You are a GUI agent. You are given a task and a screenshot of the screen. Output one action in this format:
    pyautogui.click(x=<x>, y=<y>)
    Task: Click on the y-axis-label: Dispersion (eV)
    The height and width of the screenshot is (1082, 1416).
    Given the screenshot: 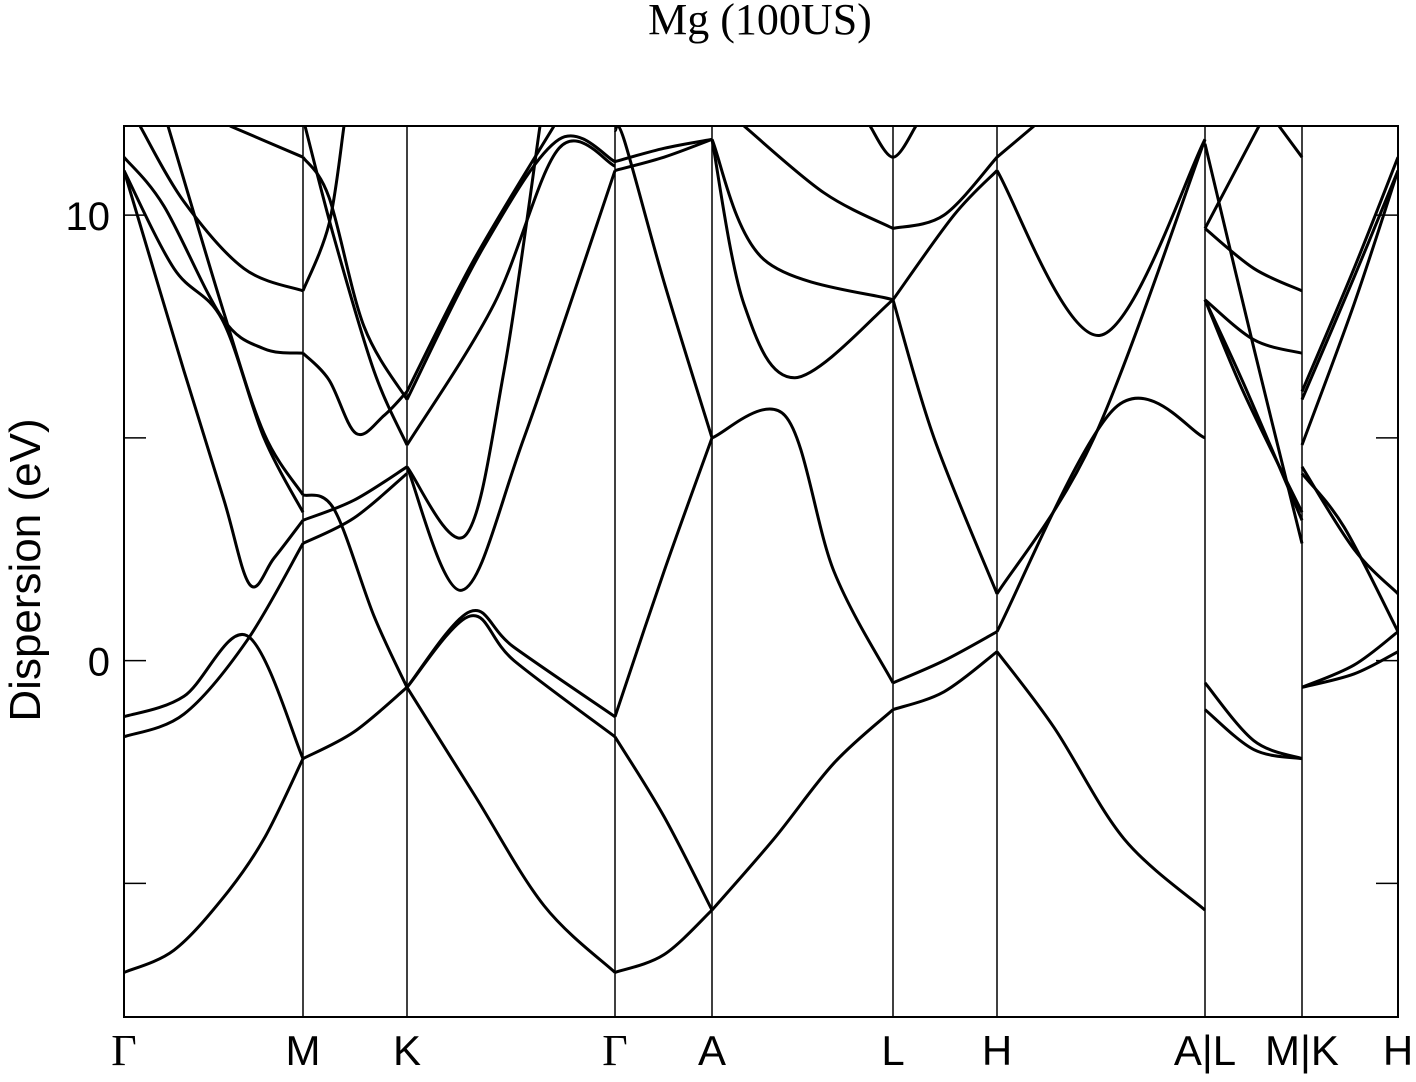 What is the action you would take?
    pyautogui.click(x=25, y=569)
    